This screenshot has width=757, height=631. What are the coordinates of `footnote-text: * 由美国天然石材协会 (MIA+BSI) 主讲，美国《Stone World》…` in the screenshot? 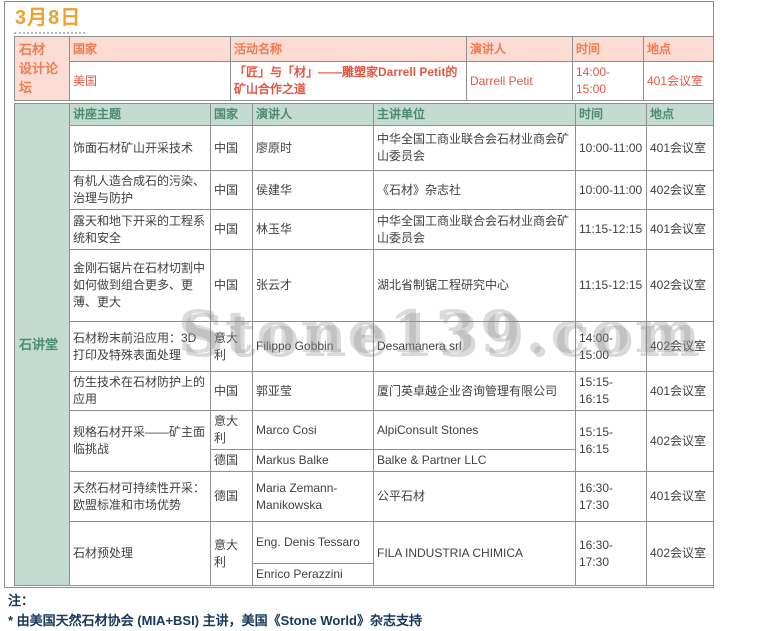 It's located at (215, 620).